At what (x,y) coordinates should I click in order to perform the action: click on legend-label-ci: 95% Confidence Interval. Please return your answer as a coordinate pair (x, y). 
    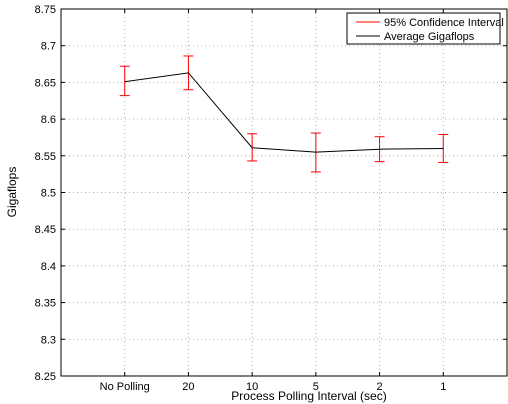
    Looking at the image, I should click on (444, 23).